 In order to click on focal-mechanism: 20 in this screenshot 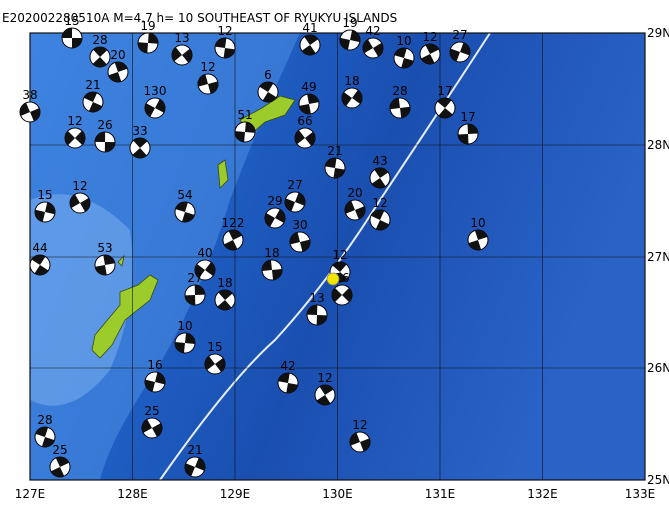, I will do `click(355, 203)`.